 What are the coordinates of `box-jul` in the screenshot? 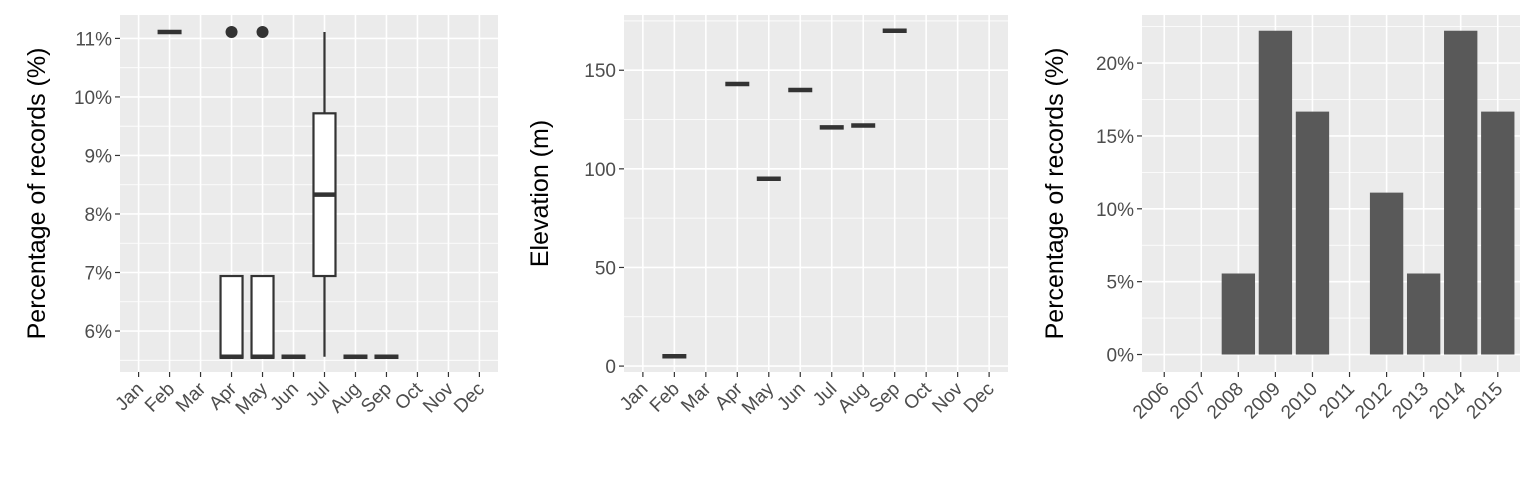 It's located at (324, 194).